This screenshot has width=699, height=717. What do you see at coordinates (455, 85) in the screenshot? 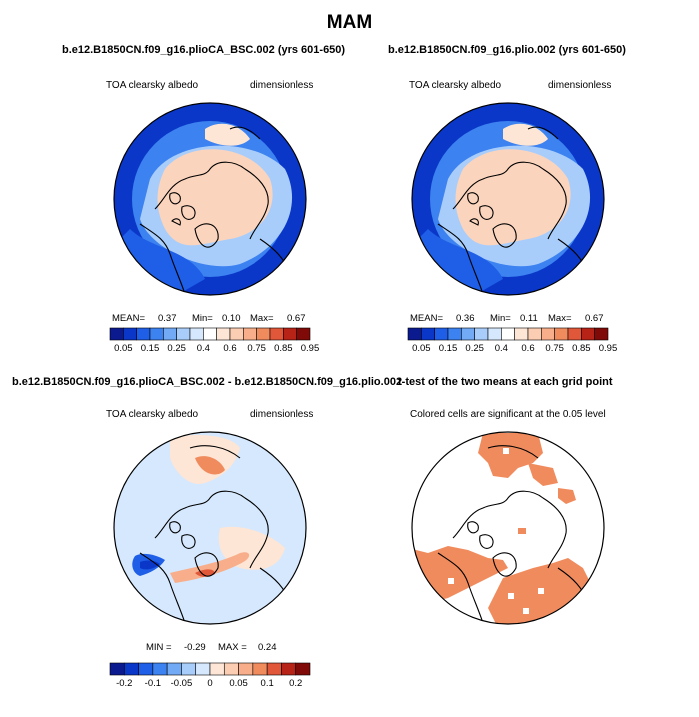
I see `panel-b-variable: TOA clearsky albedo` at bounding box center [455, 85].